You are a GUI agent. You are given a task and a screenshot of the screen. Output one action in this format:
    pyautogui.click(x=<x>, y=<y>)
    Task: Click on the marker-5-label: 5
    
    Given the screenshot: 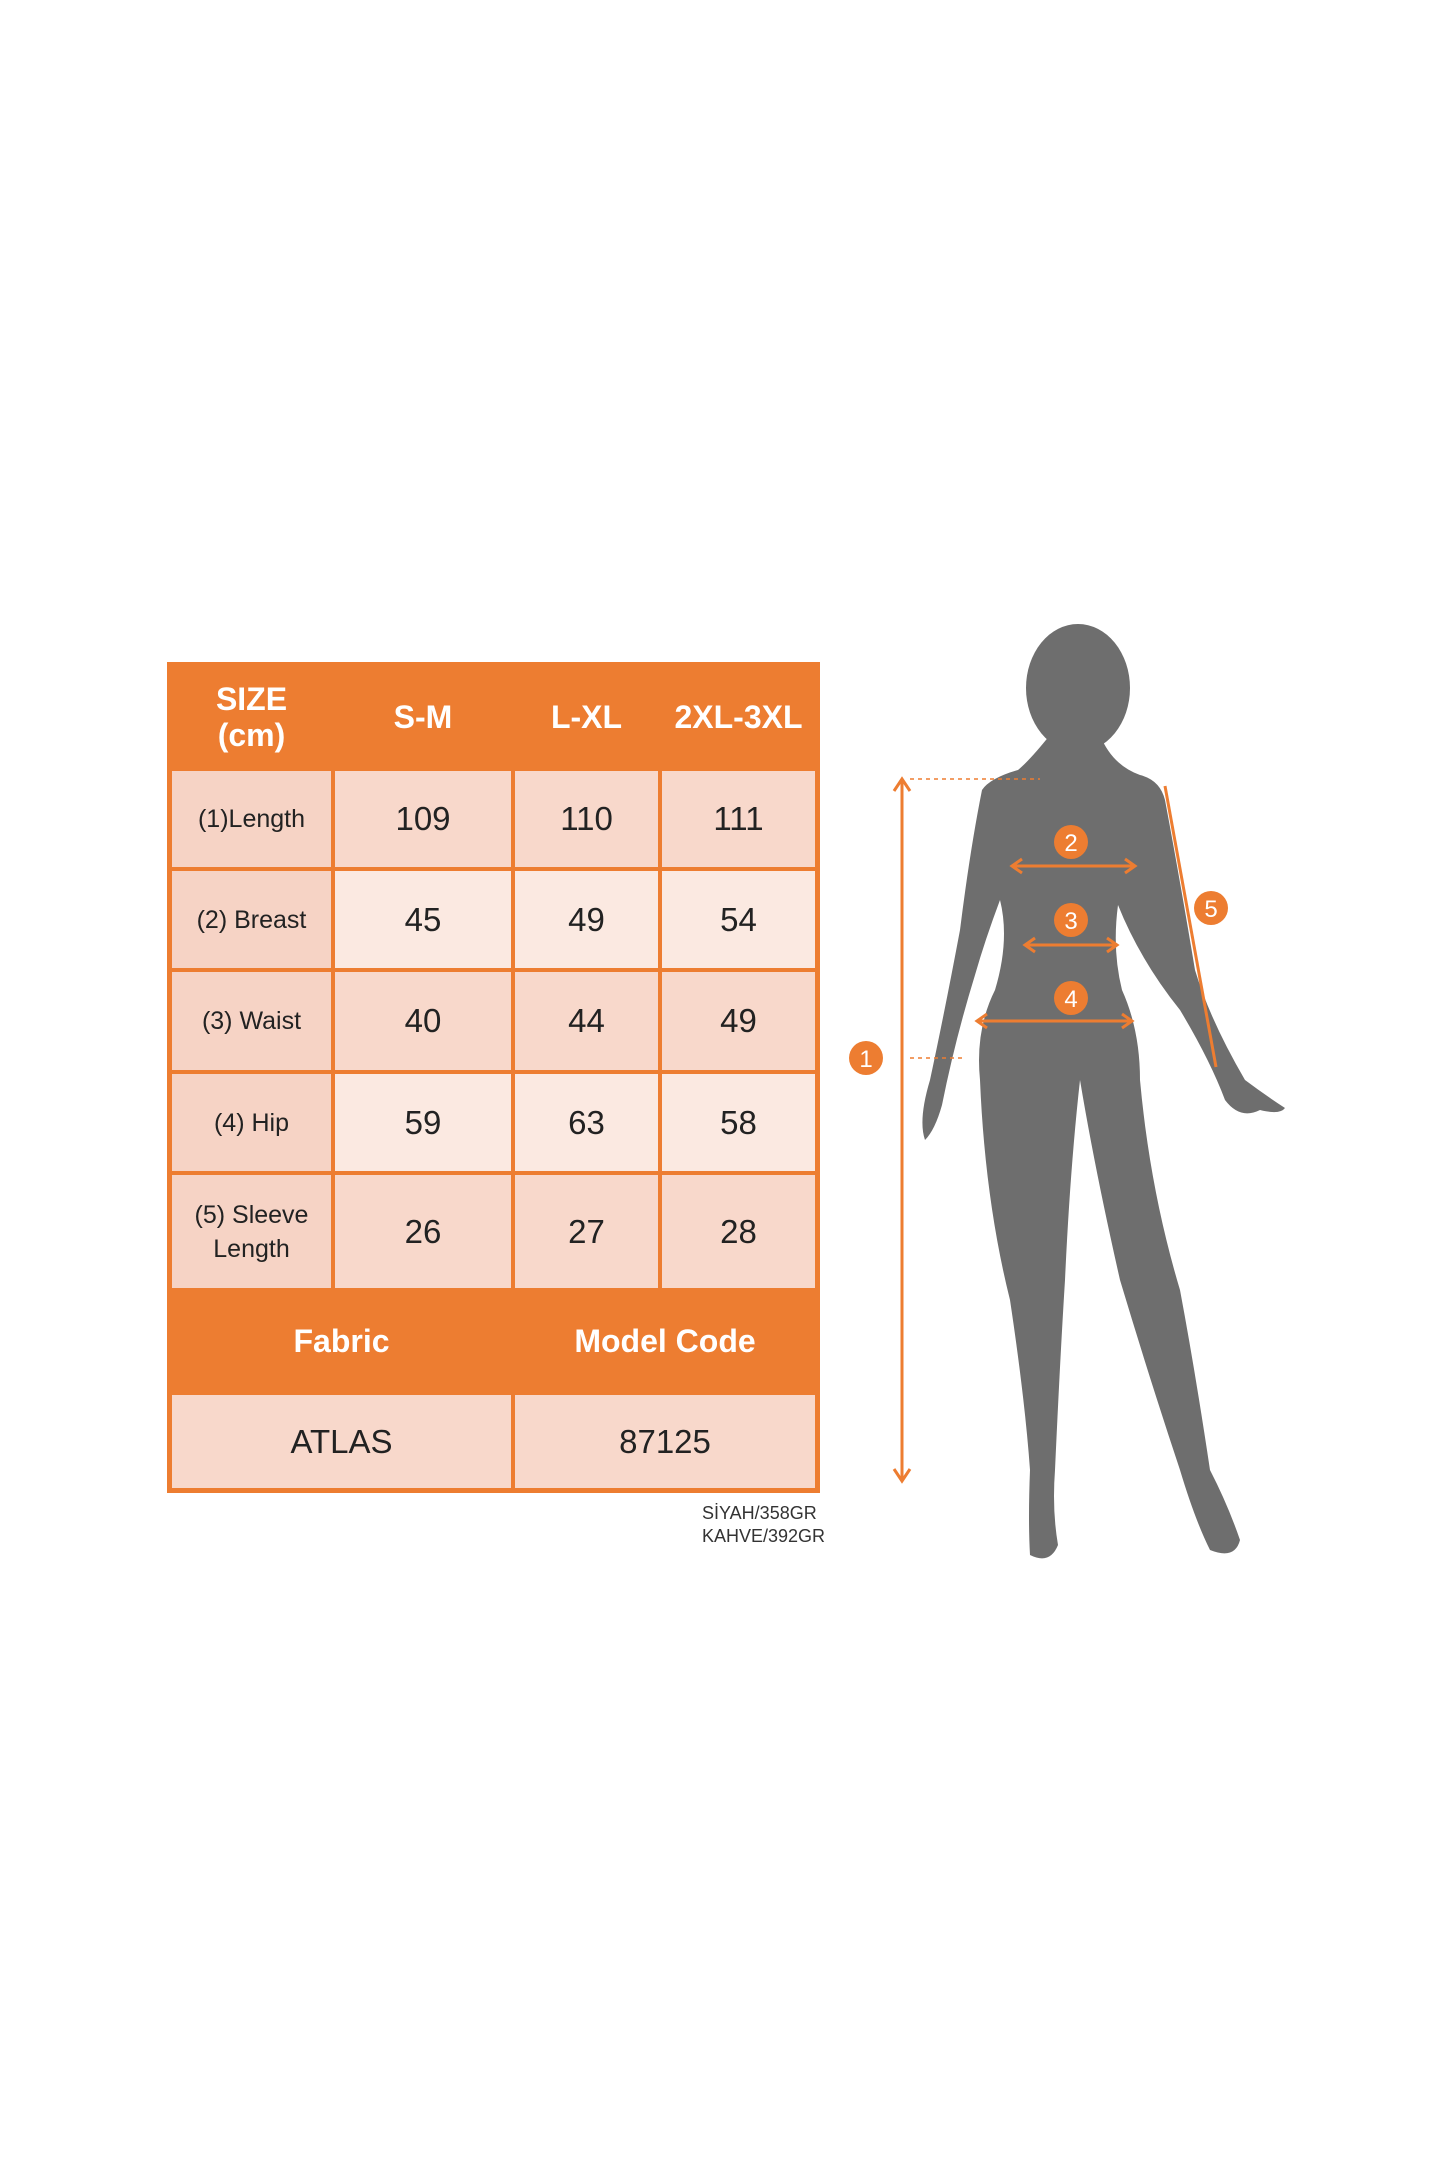 What is the action you would take?
    pyautogui.click(x=1210, y=909)
    